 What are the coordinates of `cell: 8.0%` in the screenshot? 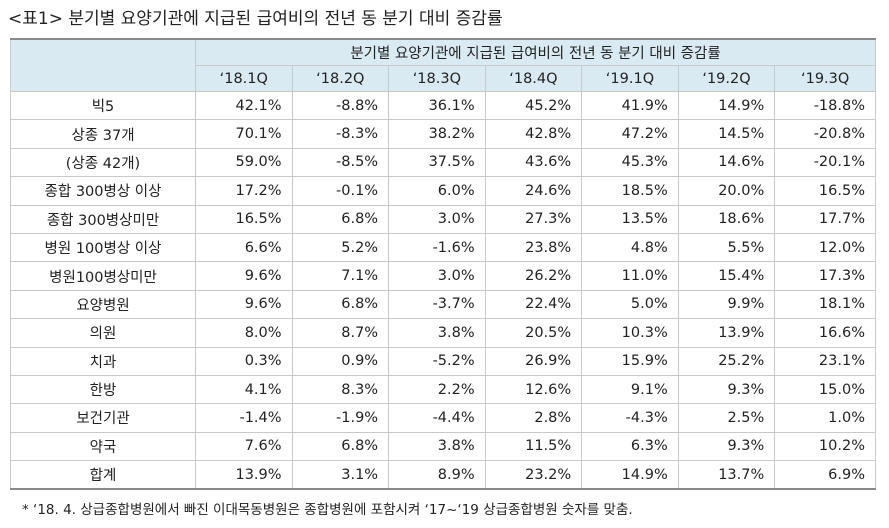 It's located at (244, 333).